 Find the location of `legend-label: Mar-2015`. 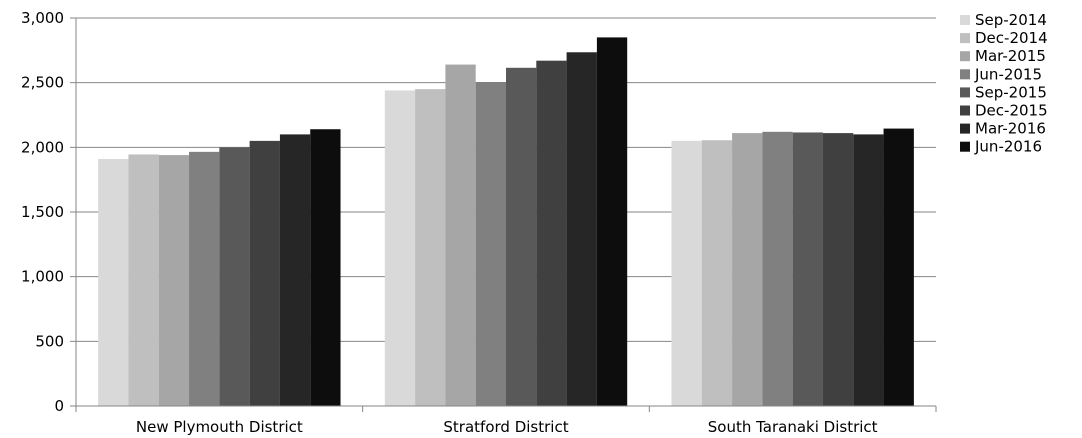

legend-label: Mar-2015 is located at coordinates (1010, 56).